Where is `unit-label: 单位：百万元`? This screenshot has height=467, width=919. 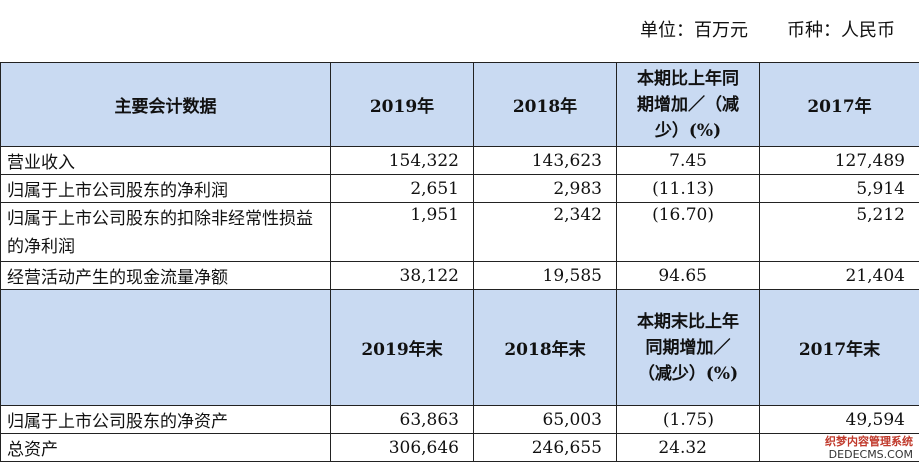
unit-label: 单位：百万元 is located at coordinates (694, 30).